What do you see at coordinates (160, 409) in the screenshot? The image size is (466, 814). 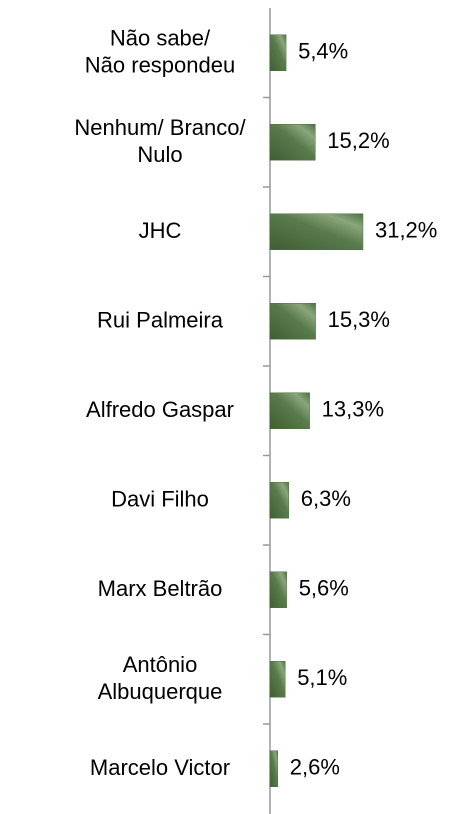 I see `category-label: Alfredo Gaspar` at bounding box center [160, 409].